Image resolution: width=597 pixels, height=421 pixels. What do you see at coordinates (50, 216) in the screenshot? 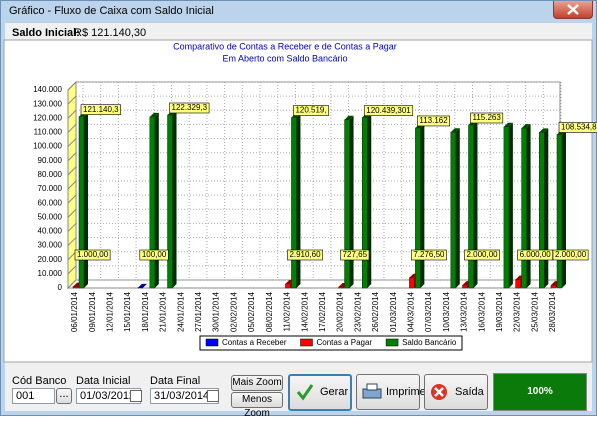
I see `y-tick-label: 50.000` at bounding box center [50, 216].